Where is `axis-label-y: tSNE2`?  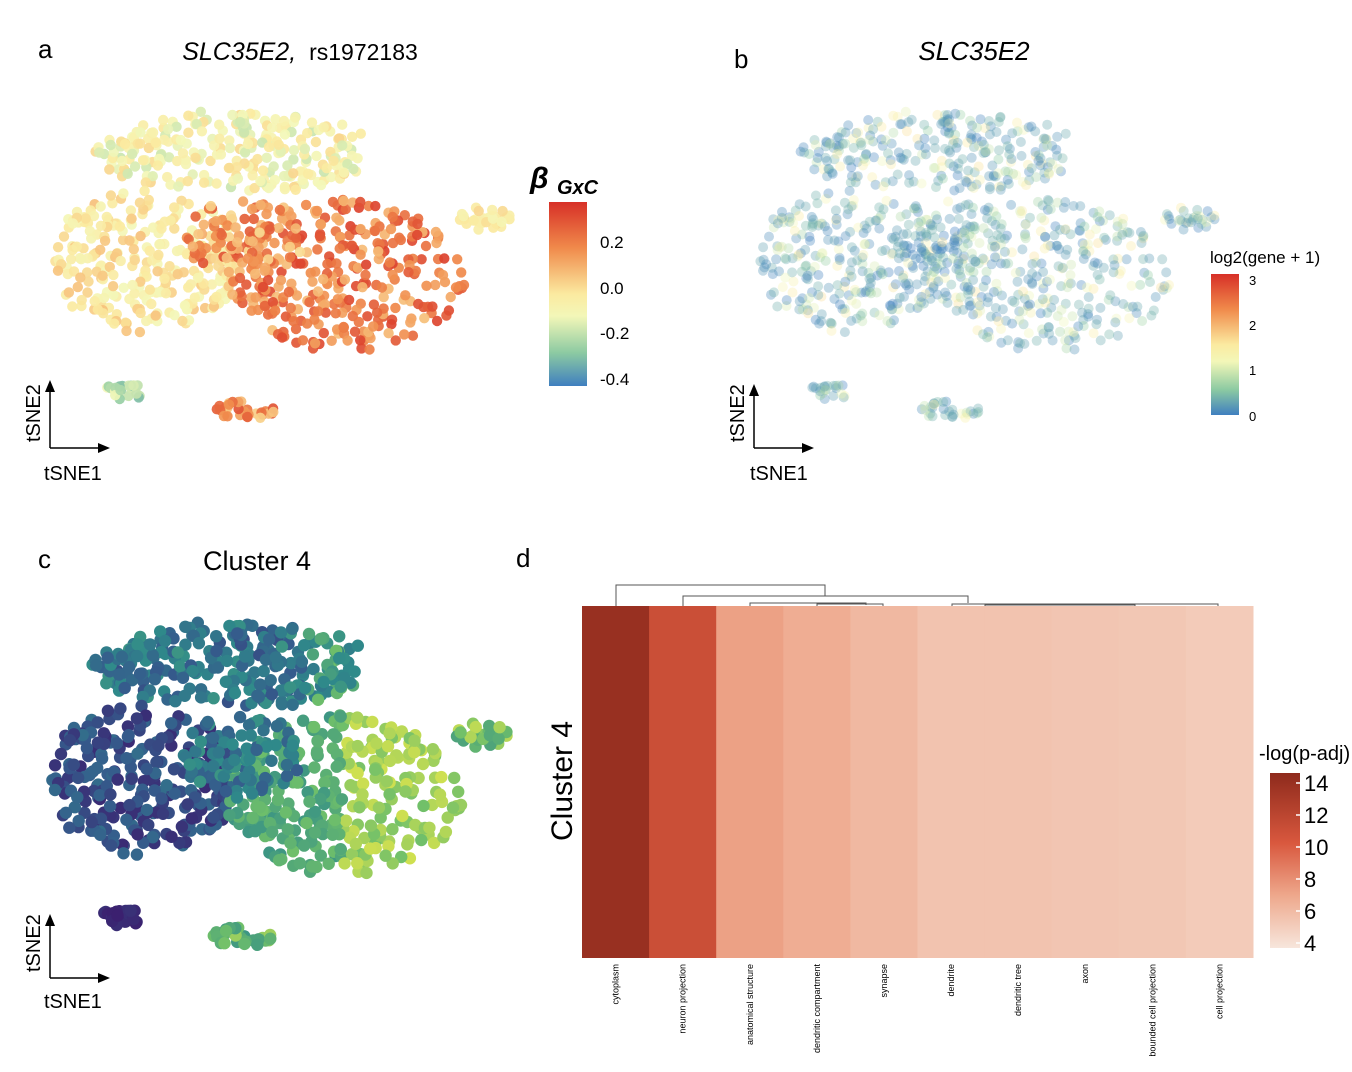
axis-label-y: tSNE2 is located at coordinates (34, 943).